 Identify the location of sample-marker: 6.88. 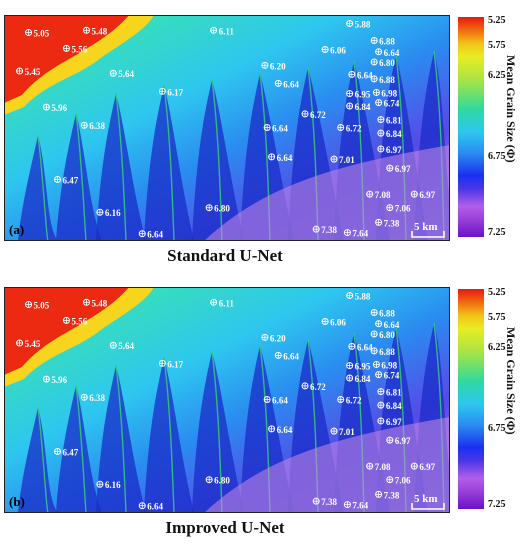
(382, 41).